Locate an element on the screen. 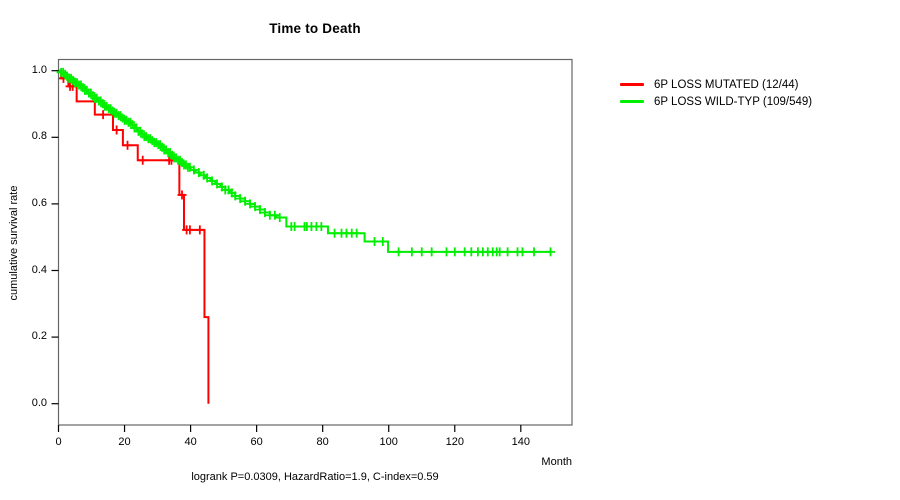 The width and height of the screenshot is (900, 500). x-tick-label: 80 is located at coordinates (322, 442).